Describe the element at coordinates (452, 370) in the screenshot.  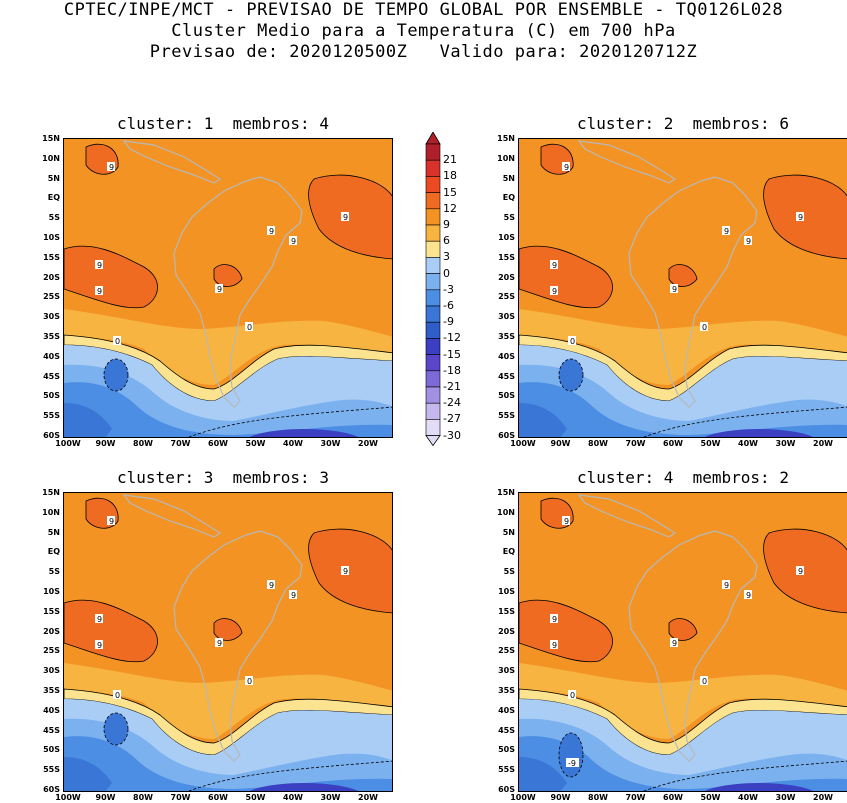
I see `colorbar-label: -18` at that location.